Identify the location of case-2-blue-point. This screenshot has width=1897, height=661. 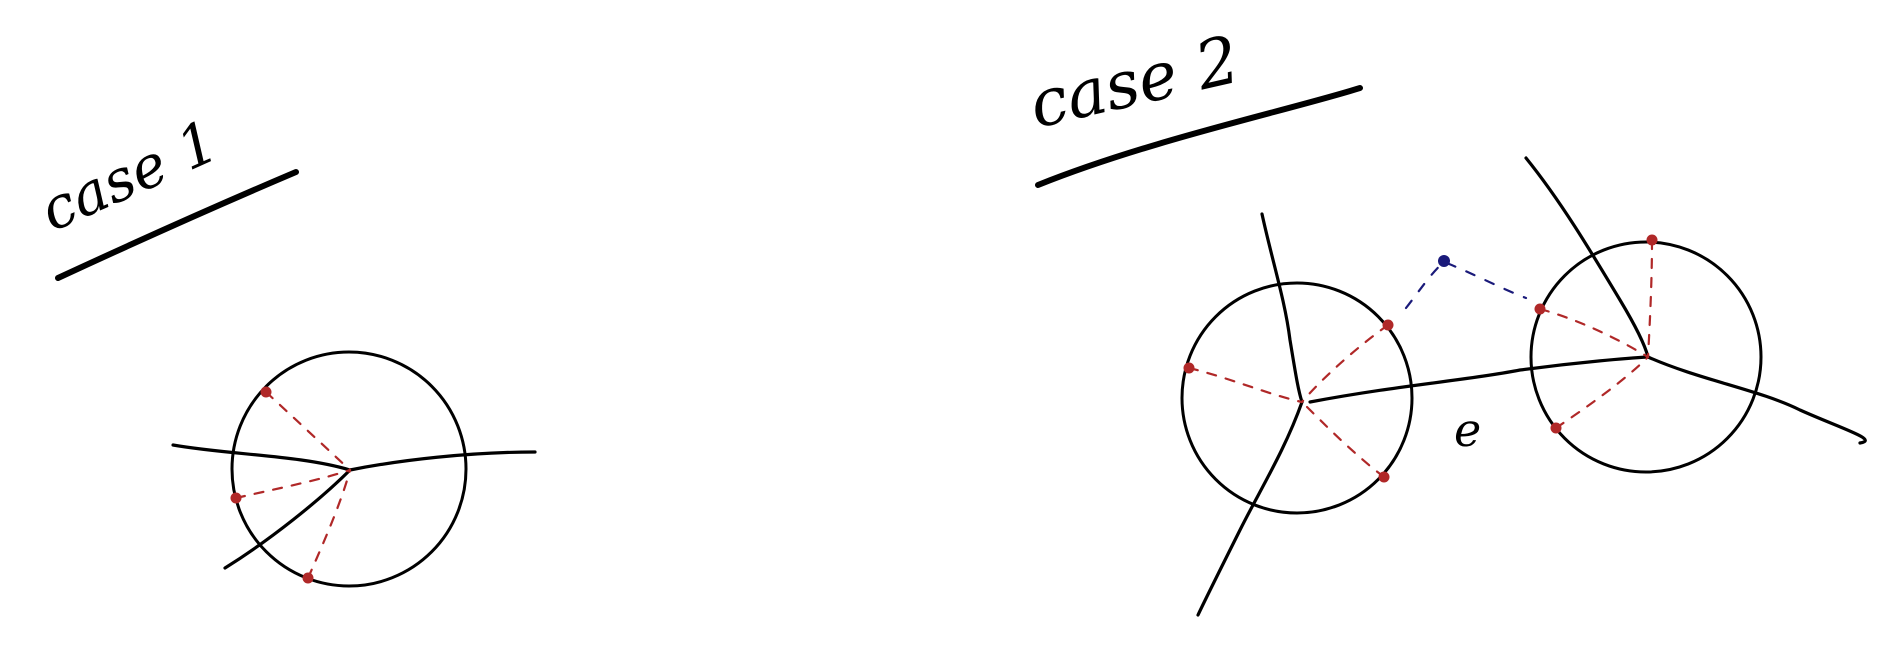
(1444, 261).